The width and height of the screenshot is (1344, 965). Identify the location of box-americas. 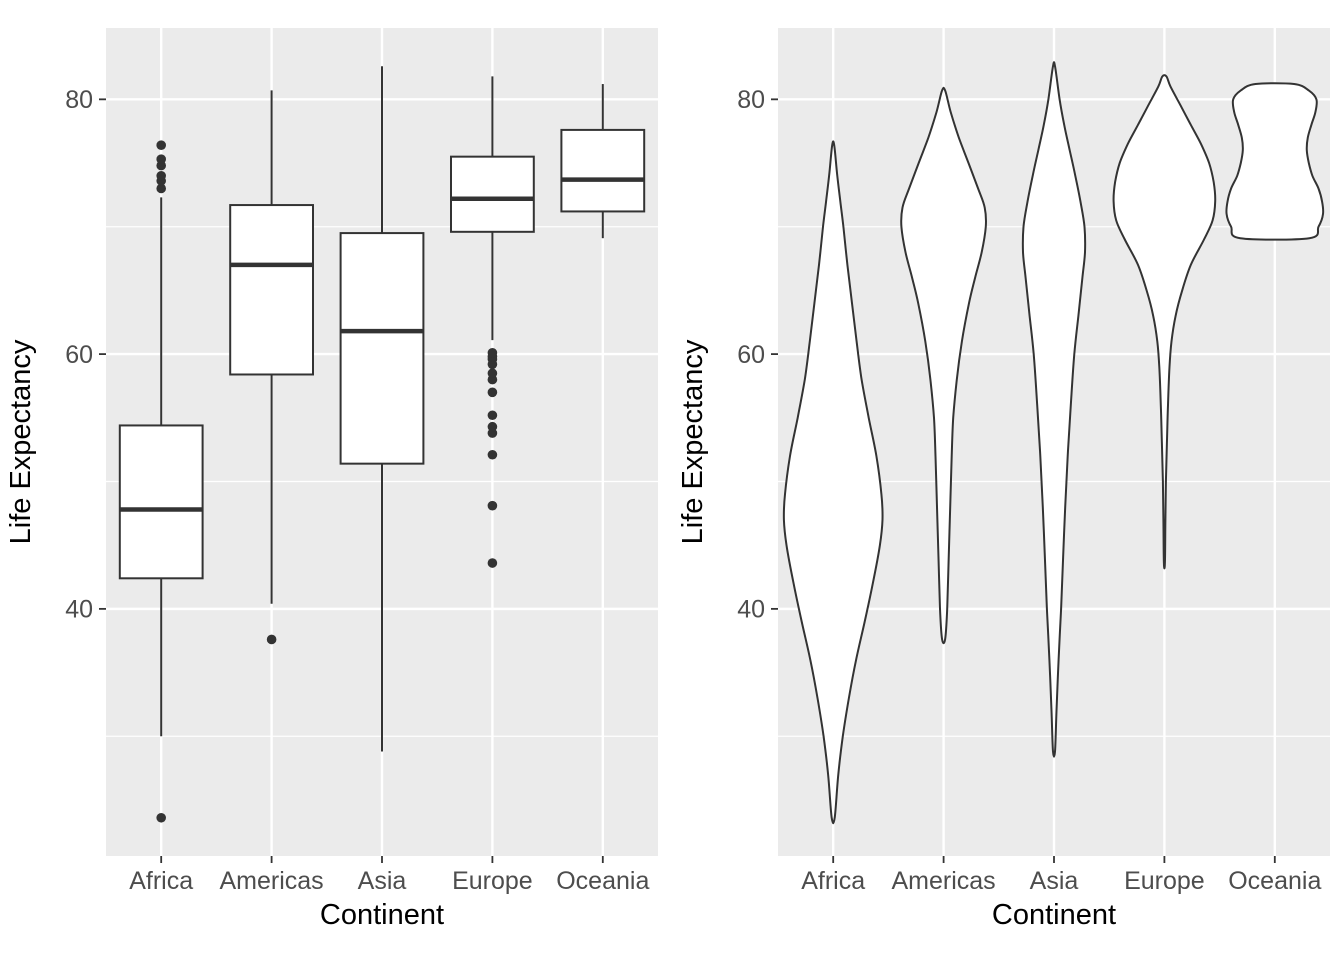
(271, 367).